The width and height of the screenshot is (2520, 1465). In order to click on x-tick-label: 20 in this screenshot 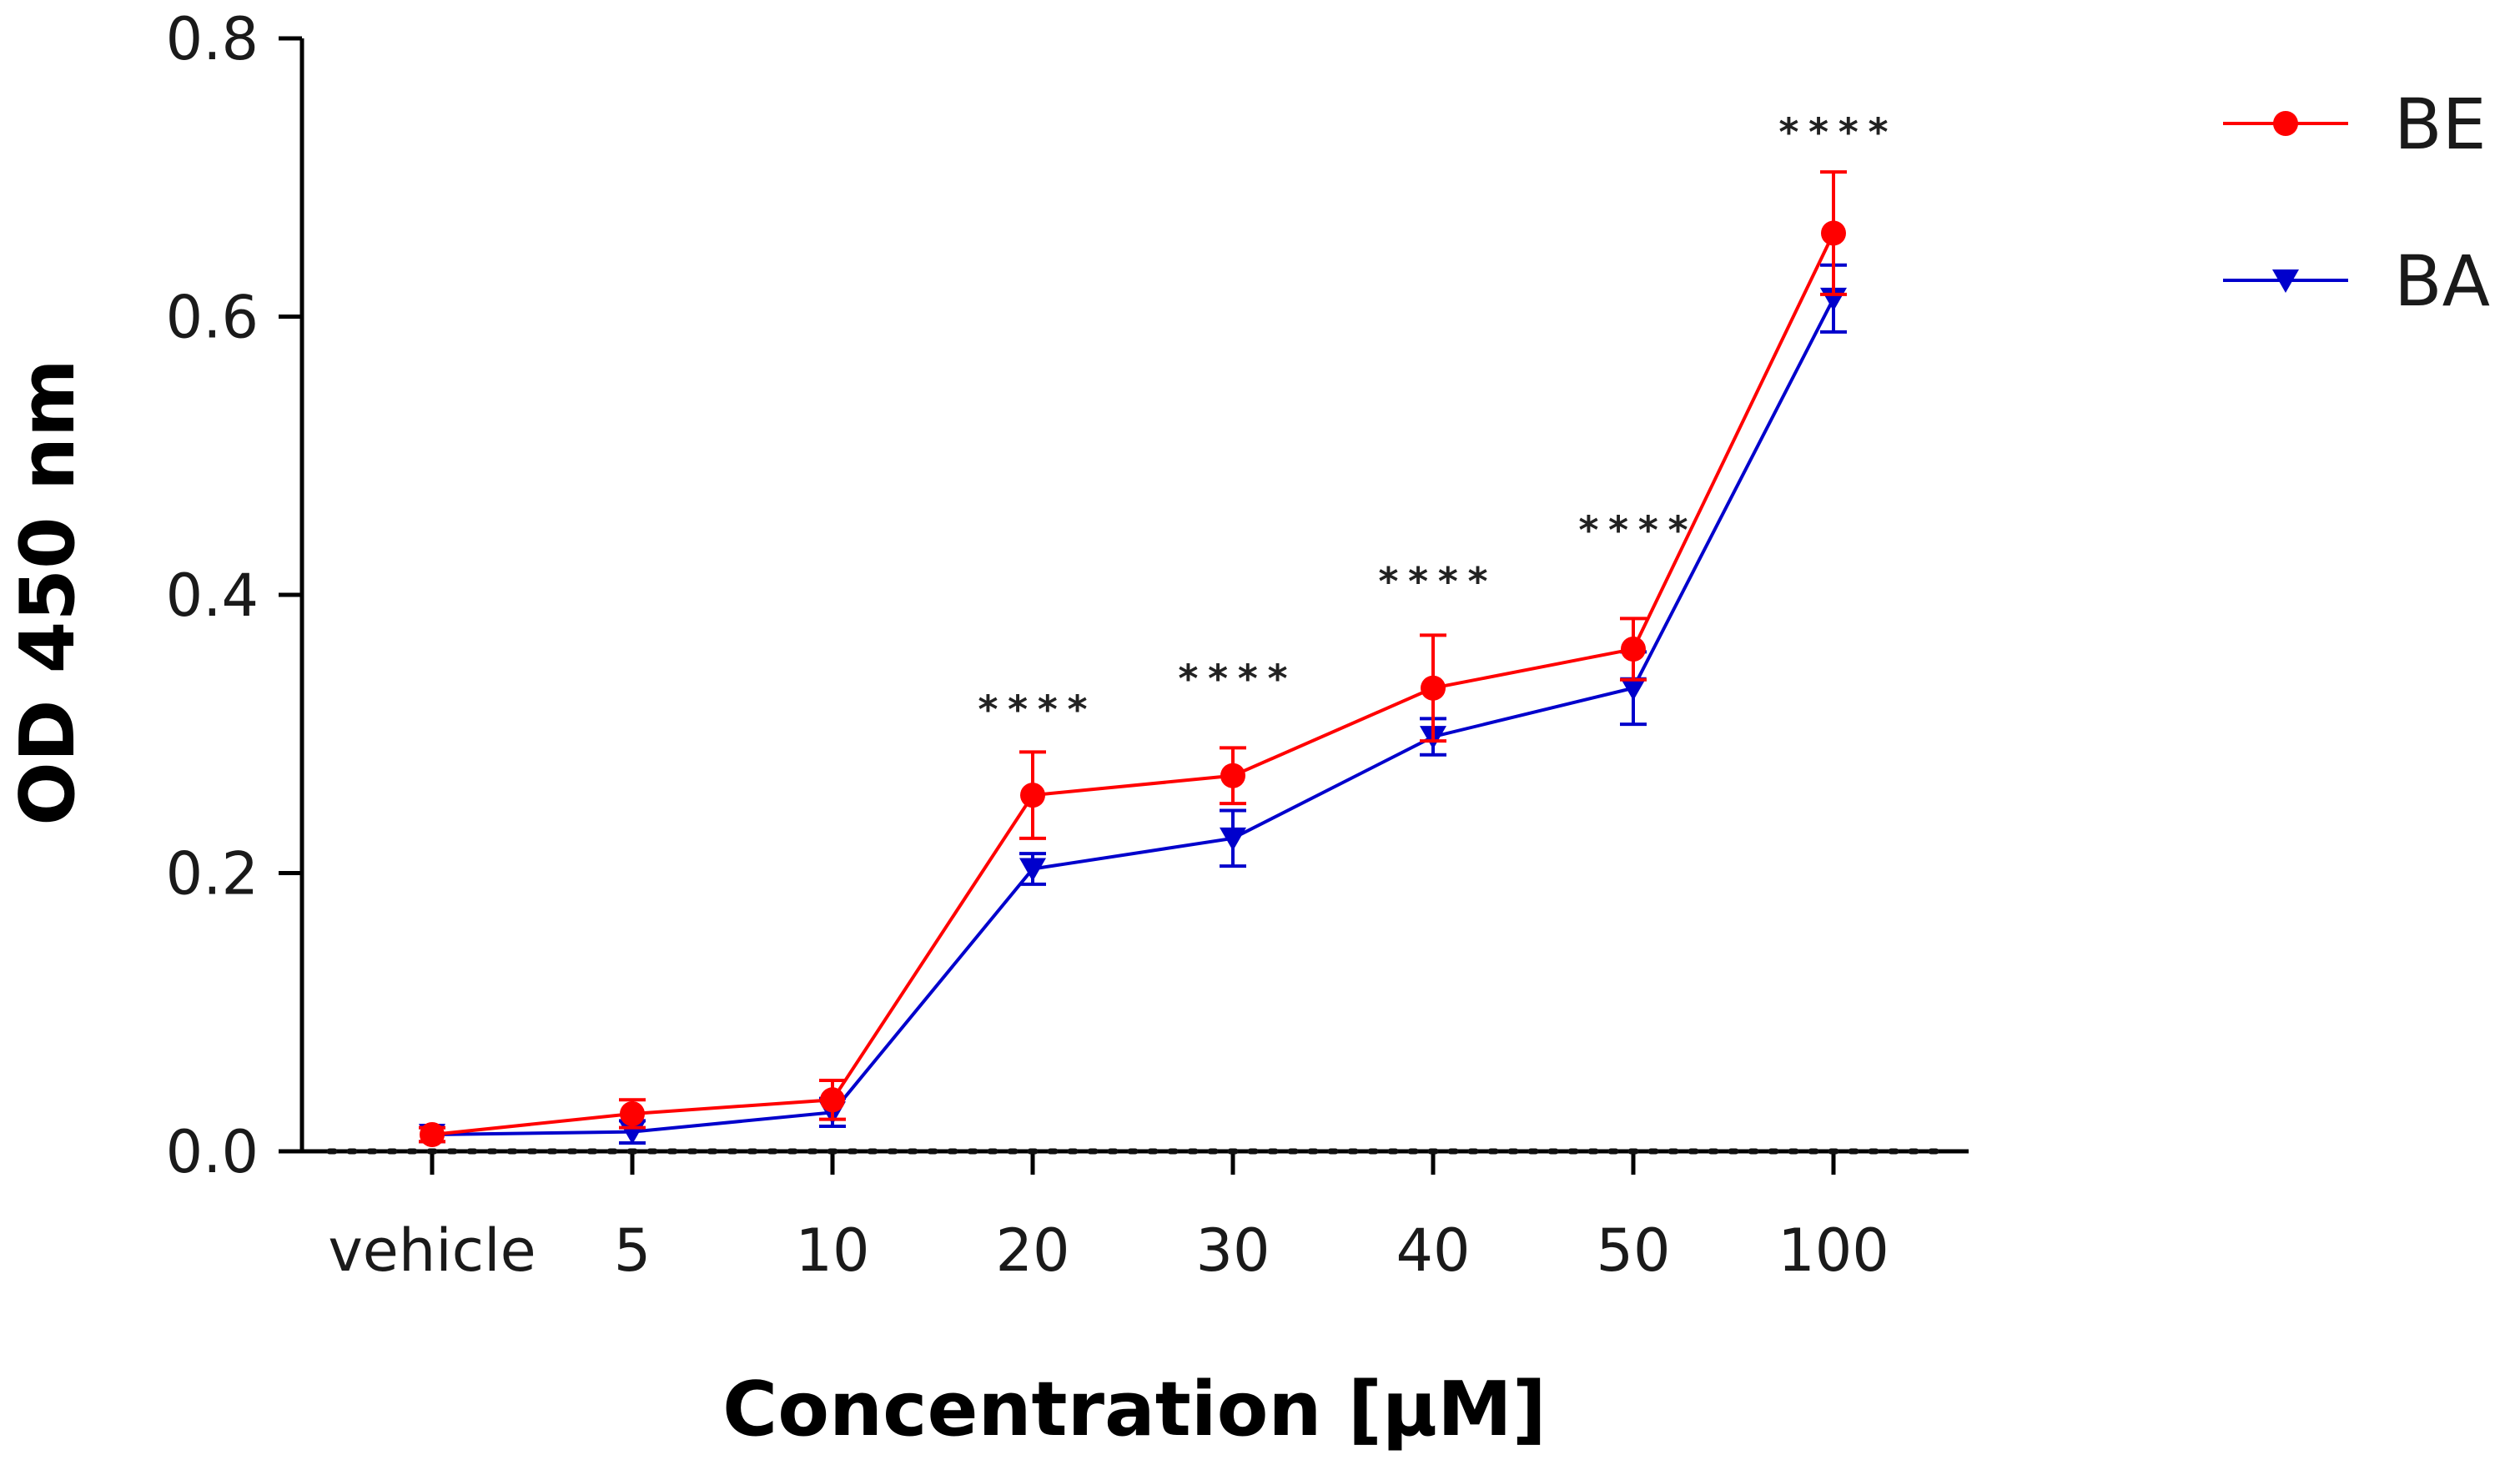, I will do `click(1032, 1250)`.